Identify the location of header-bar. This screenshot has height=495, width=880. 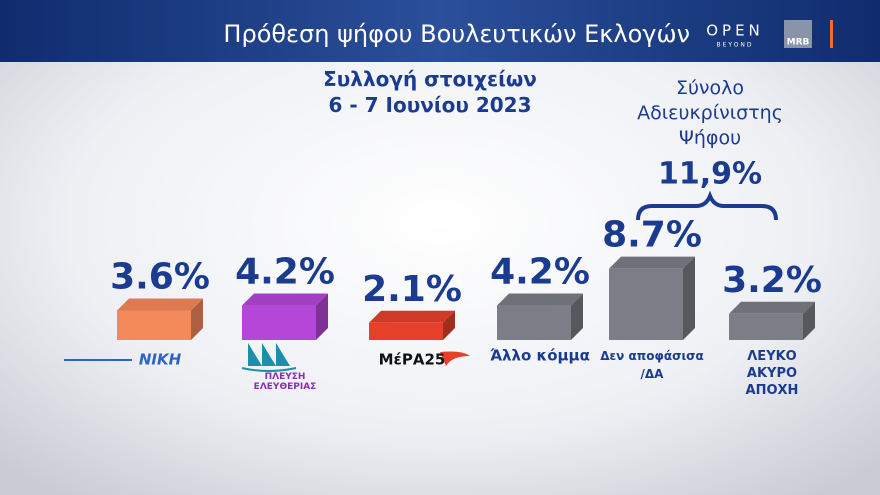
(440, 31).